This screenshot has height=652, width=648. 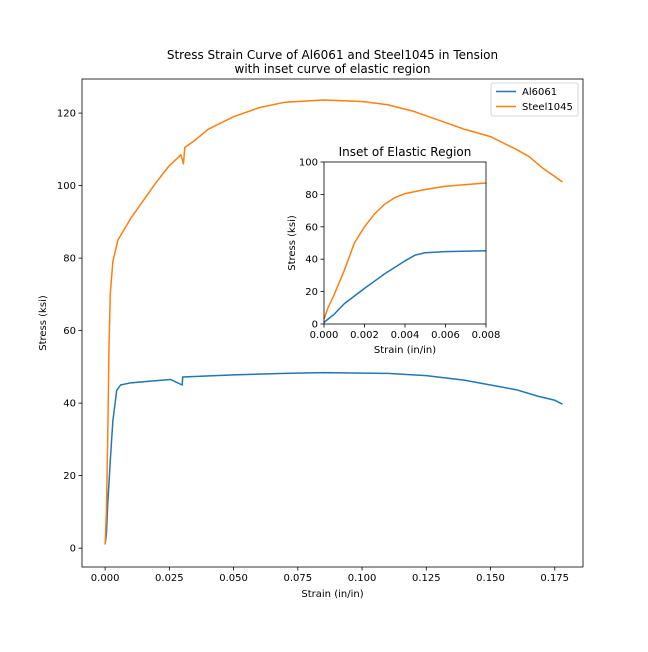 I want to click on legend-label-steel1045: Steel1045, so click(x=547, y=107).